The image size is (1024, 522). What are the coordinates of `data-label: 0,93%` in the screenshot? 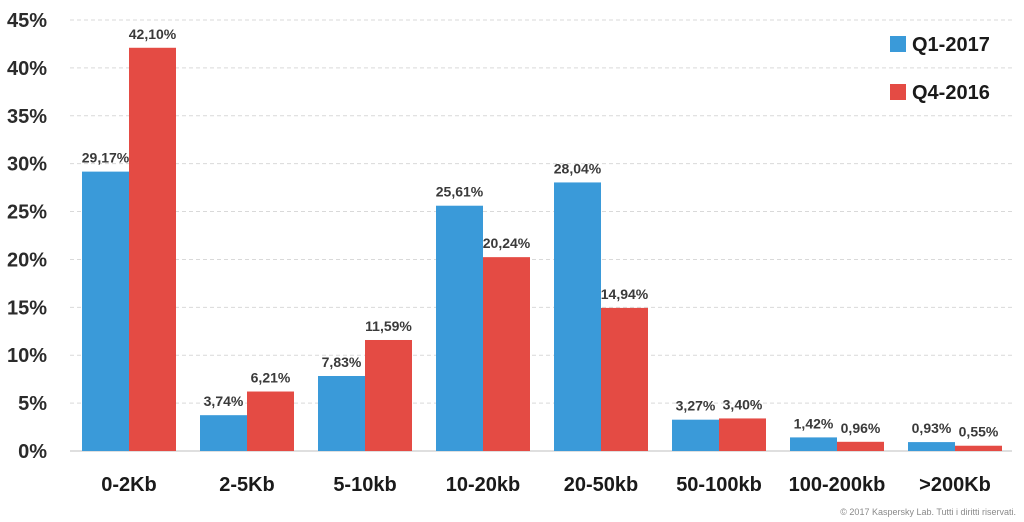 It's located at (932, 428).